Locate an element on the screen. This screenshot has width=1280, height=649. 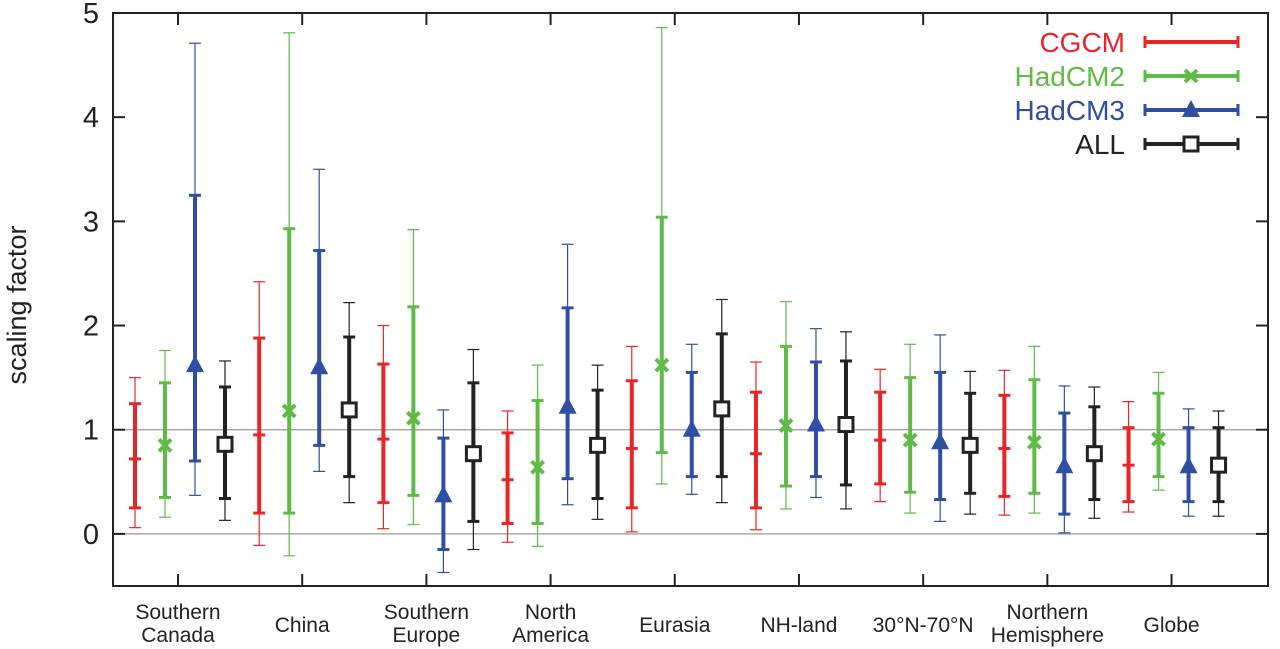
y-tick-label: 3 is located at coordinates (91, 222).